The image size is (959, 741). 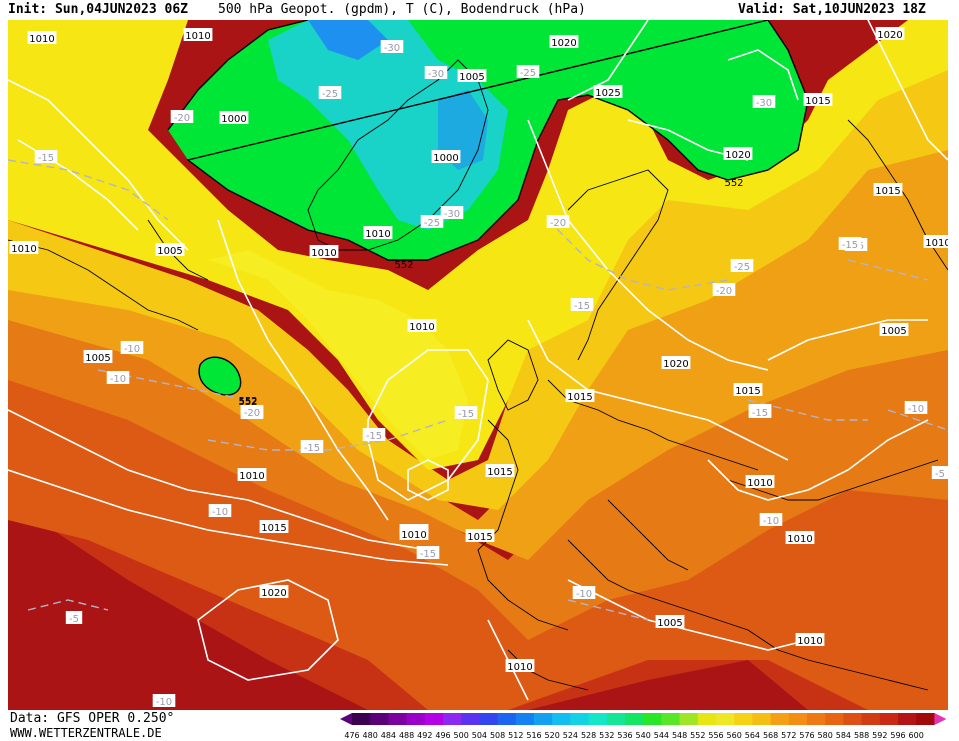 I want to click on legend-tick-label: 500, so click(x=461, y=735).